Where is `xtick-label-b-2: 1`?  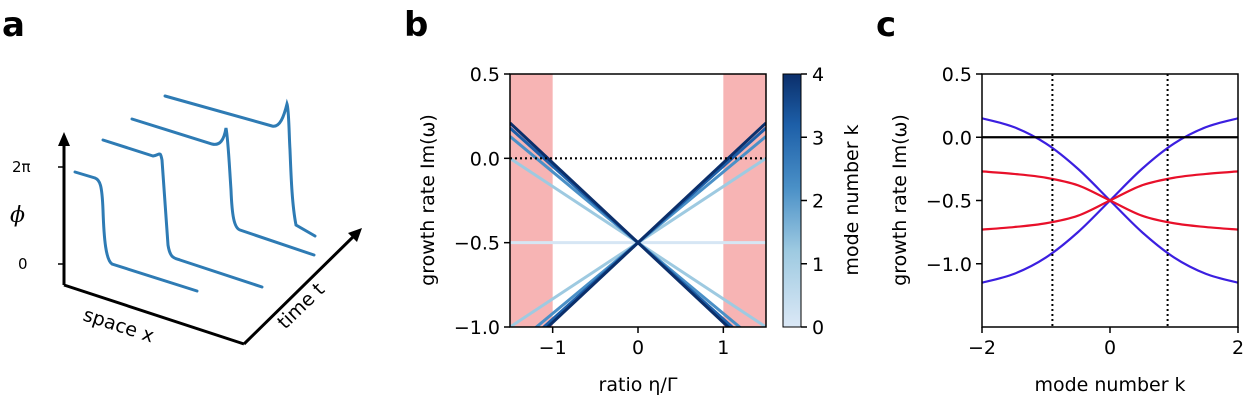 xtick-label-b-2: 1 is located at coordinates (723, 348).